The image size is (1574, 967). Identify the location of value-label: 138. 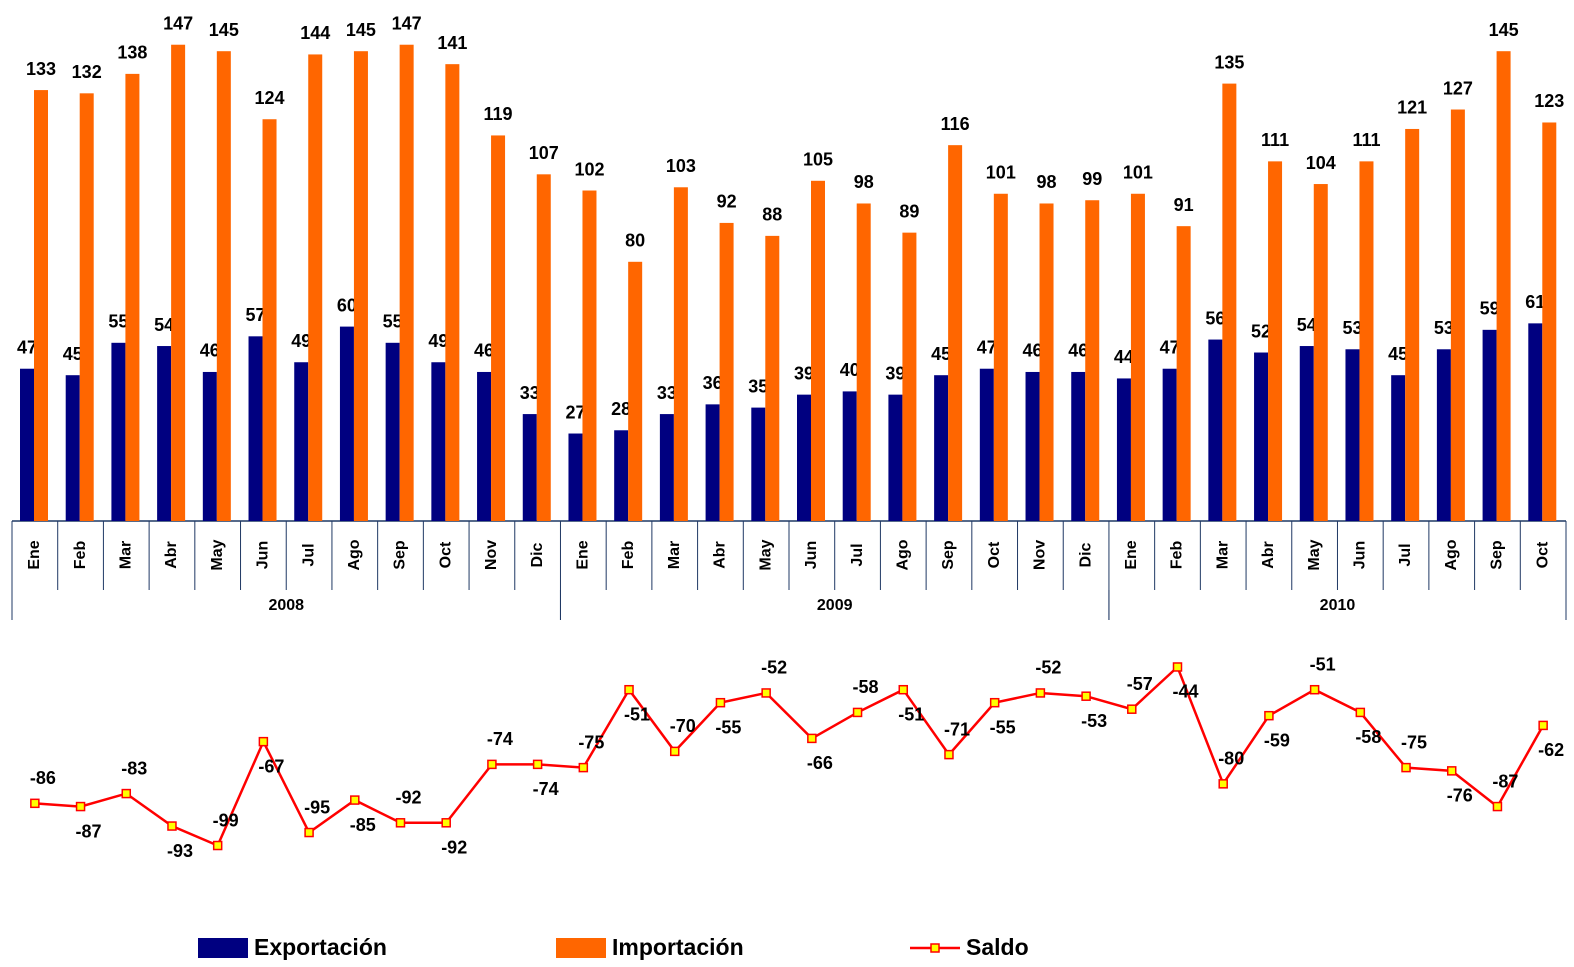
(132, 53).